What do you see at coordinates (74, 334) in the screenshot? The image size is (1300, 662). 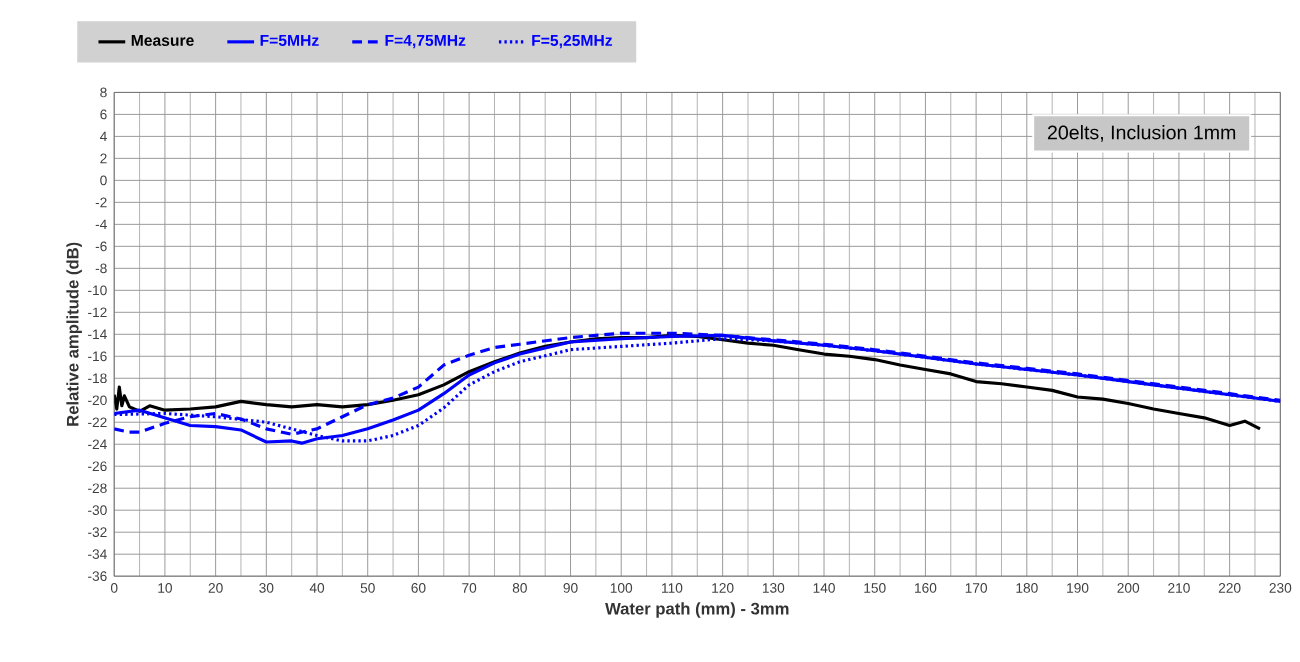 I see `y-axis-title: Relative amplitude (dB)` at bounding box center [74, 334].